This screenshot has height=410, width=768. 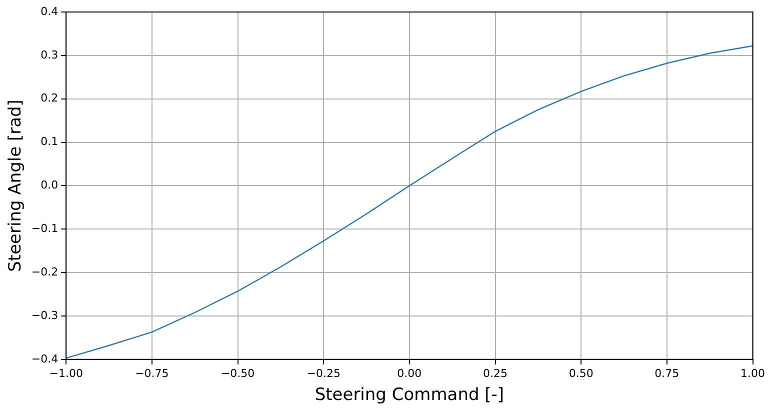 What do you see at coordinates (49, 141) in the screenshot?
I see `y-tick-label: 0.1` at bounding box center [49, 141].